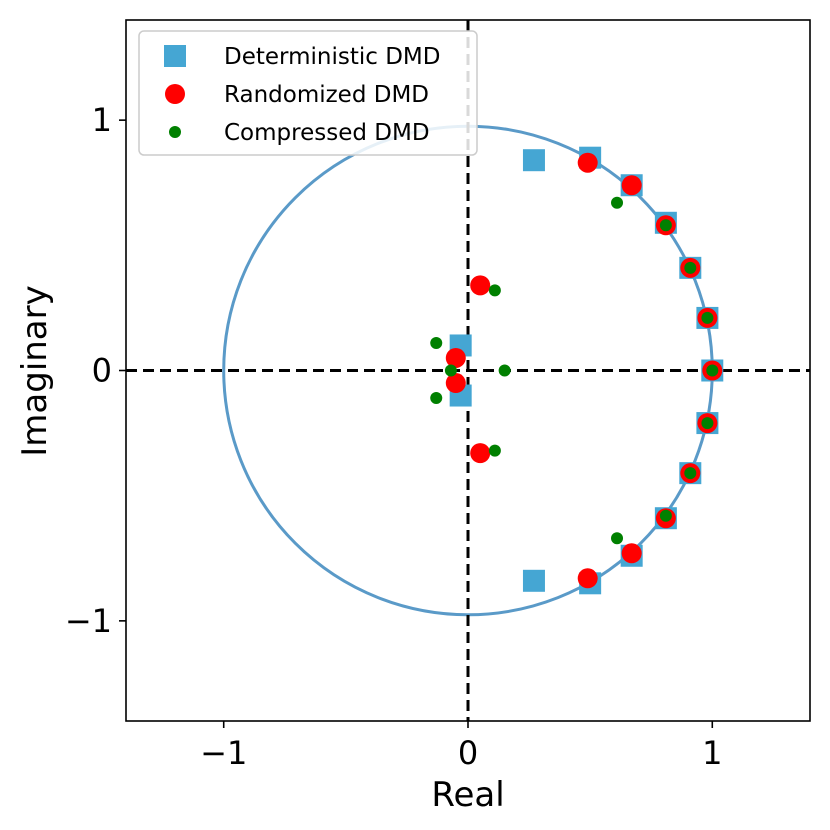 The height and width of the screenshot is (830, 830). I want to click on y-axis-label: Imaginary, so click(35, 371).